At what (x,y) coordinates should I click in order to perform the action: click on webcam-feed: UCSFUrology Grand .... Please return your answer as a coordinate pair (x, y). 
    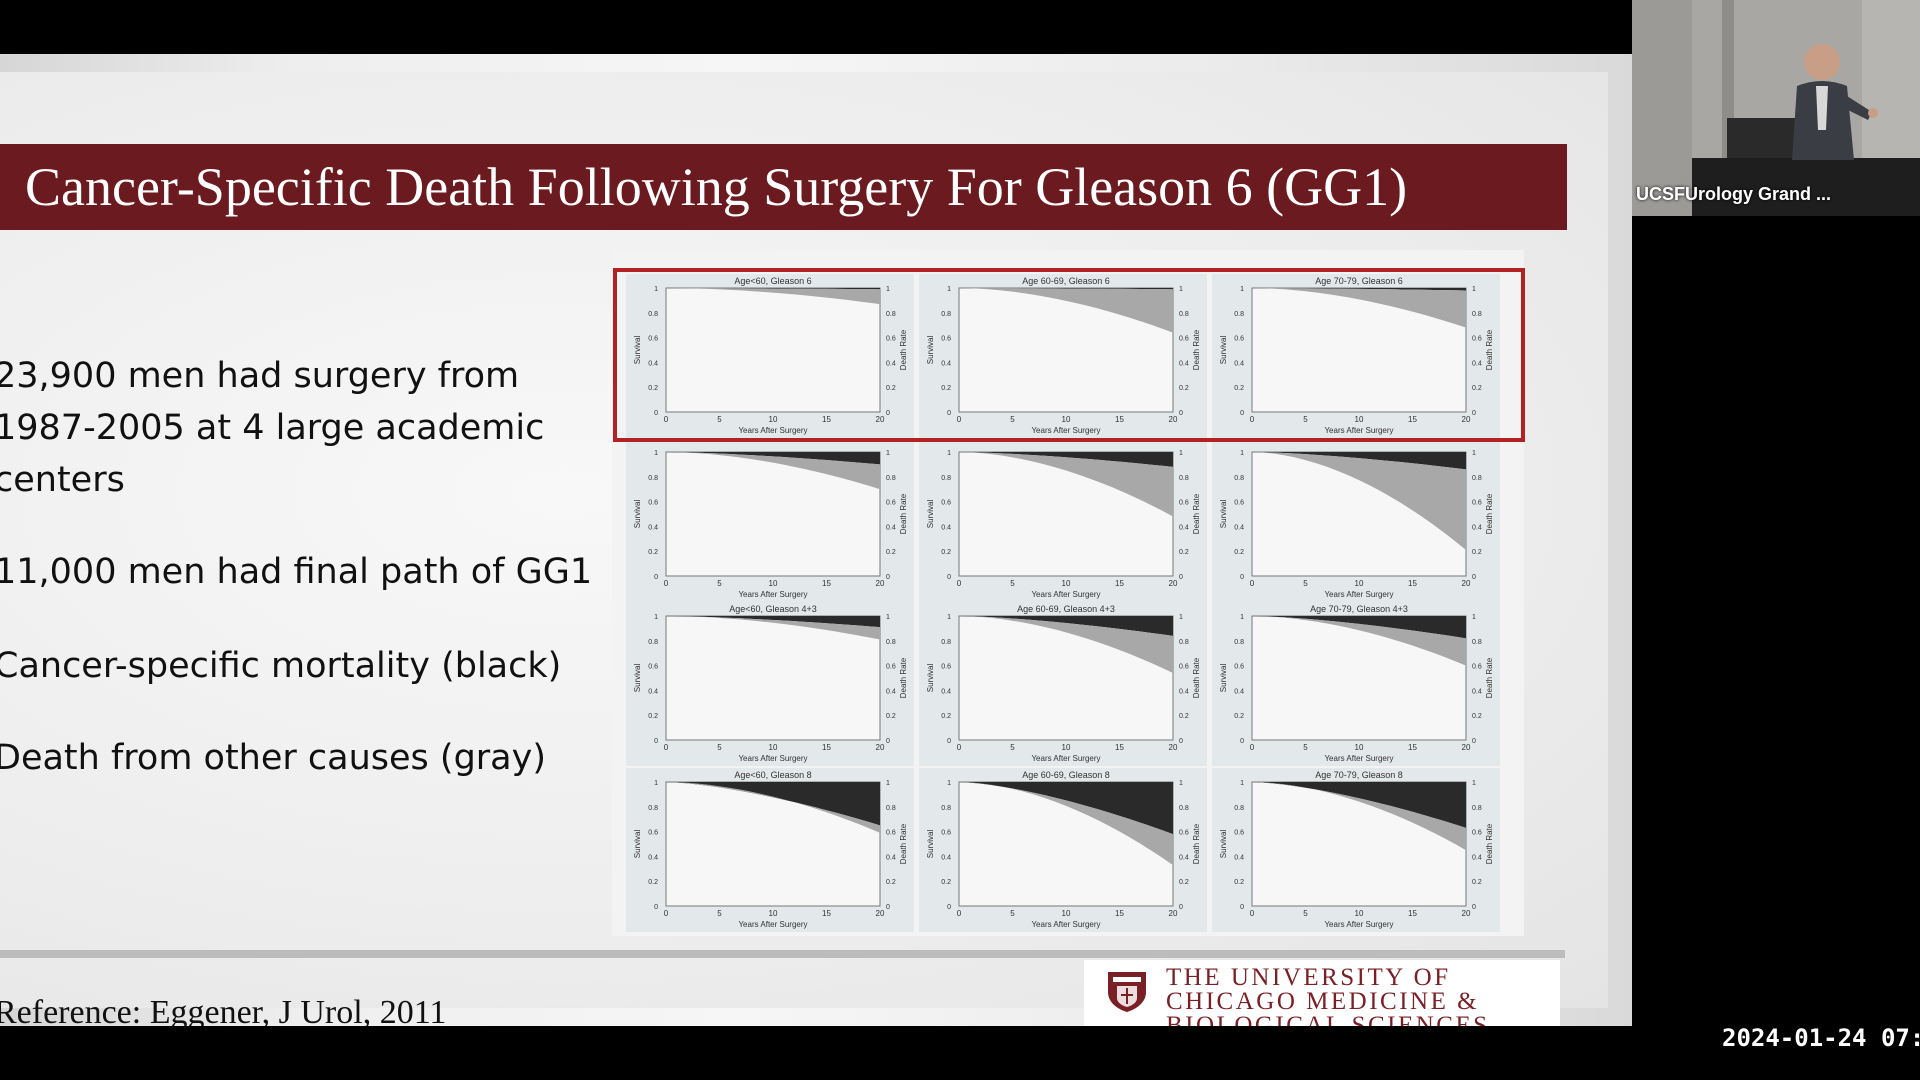
    Looking at the image, I should click on (1776, 108).